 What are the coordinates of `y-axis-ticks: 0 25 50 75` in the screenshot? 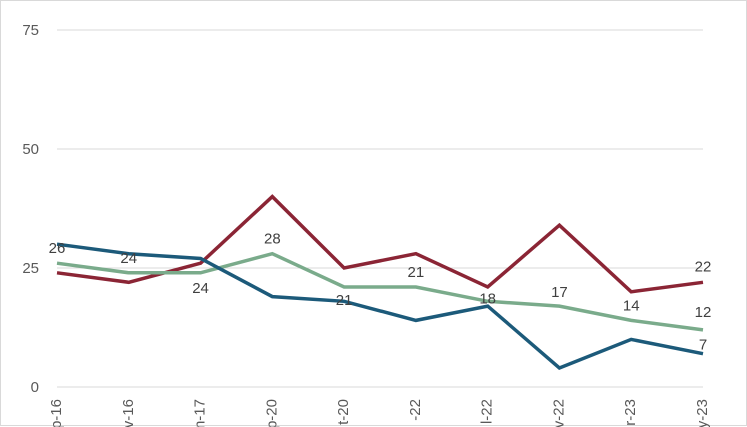 It's located at (30, 209).